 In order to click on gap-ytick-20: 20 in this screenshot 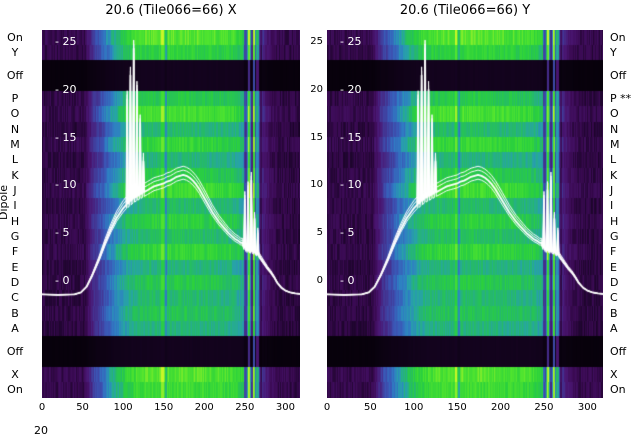, I will do `click(316, 89)`.